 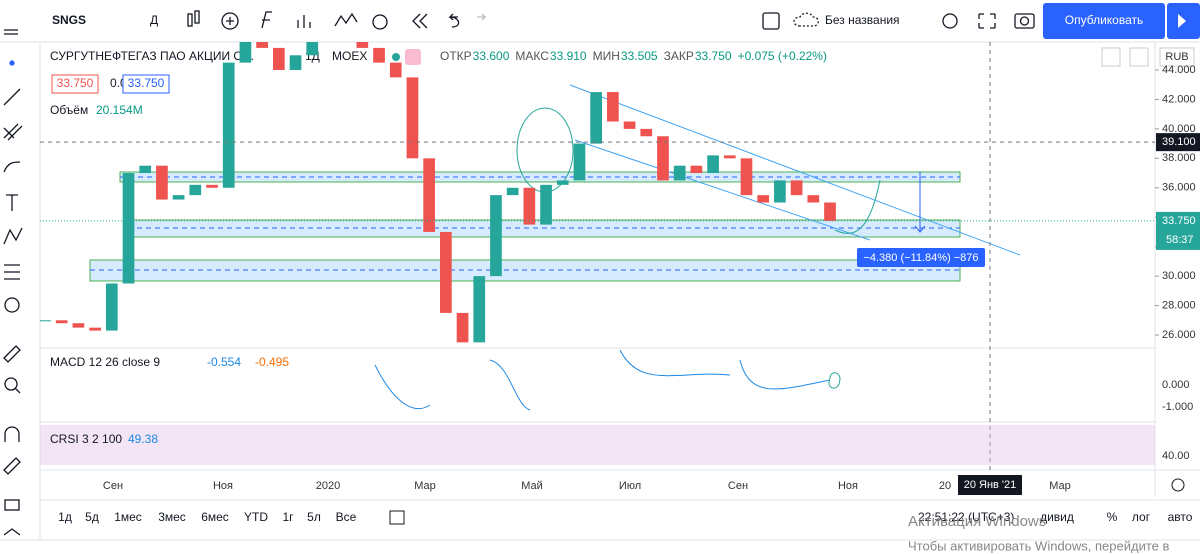 I want to click on range-button: 5л, so click(x=314, y=517).